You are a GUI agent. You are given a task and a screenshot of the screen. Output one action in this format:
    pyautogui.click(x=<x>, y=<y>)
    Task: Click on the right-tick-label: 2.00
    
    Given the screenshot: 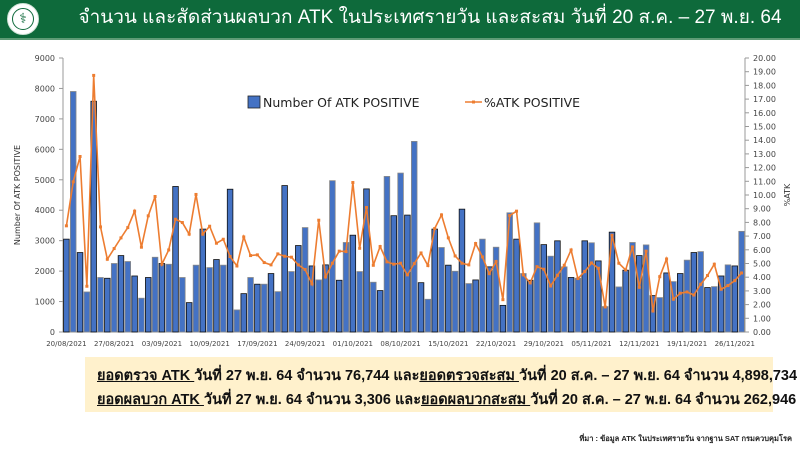 What is the action you would take?
    pyautogui.click(x=762, y=305)
    